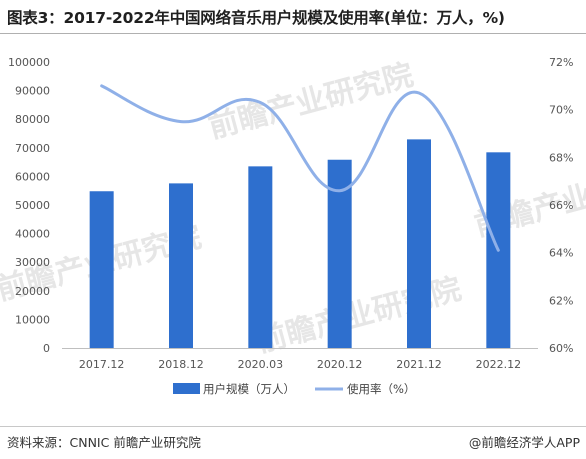  What do you see at coordinates (32, 234) in the screenshot?
I see `y-left-tick-label: 40000` at bounding box center [32, 234].